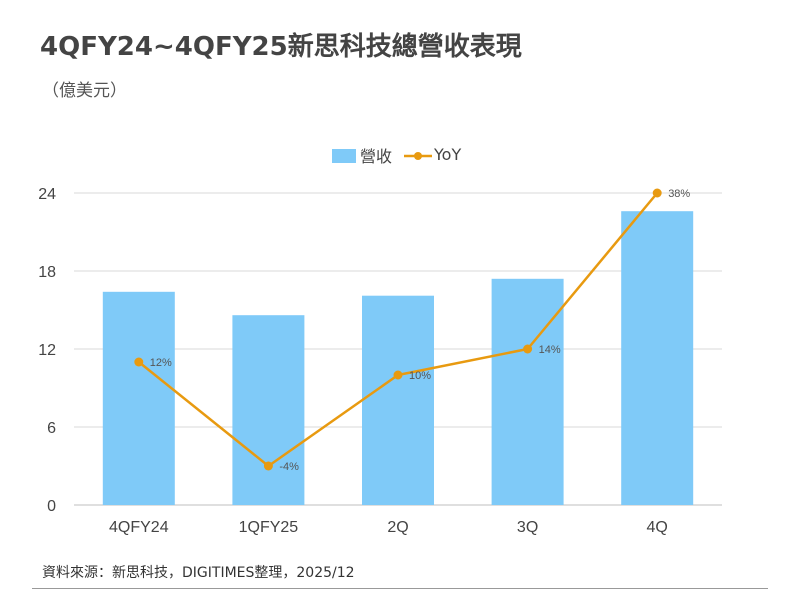 This screenshot has height=600, width=800. Describe the element at coordinates (418, 156) in the screenshot. I see `legend-swatch-marker` at that location.